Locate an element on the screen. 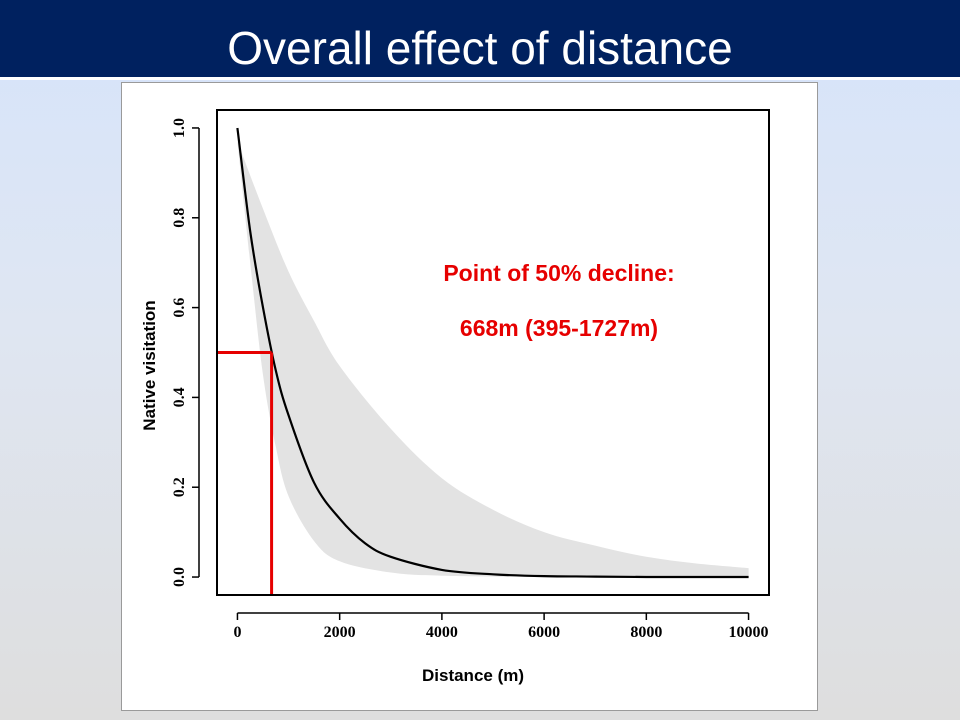 This screenshot has height=720, width=960. y-tick-label: 0.4 is located at coordinates (179, 397).